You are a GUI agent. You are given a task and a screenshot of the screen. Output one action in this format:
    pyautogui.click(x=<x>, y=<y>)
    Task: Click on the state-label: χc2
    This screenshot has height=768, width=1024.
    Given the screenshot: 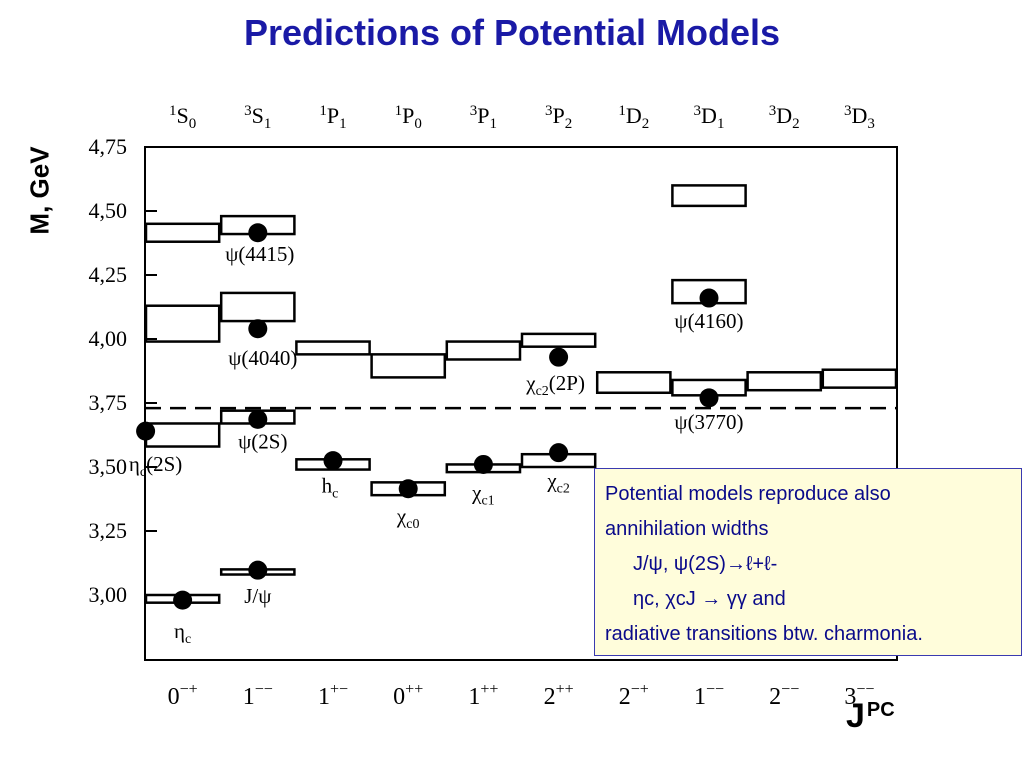 What is the action you would take?
    pyautogui.click(x=558, y=483)
    